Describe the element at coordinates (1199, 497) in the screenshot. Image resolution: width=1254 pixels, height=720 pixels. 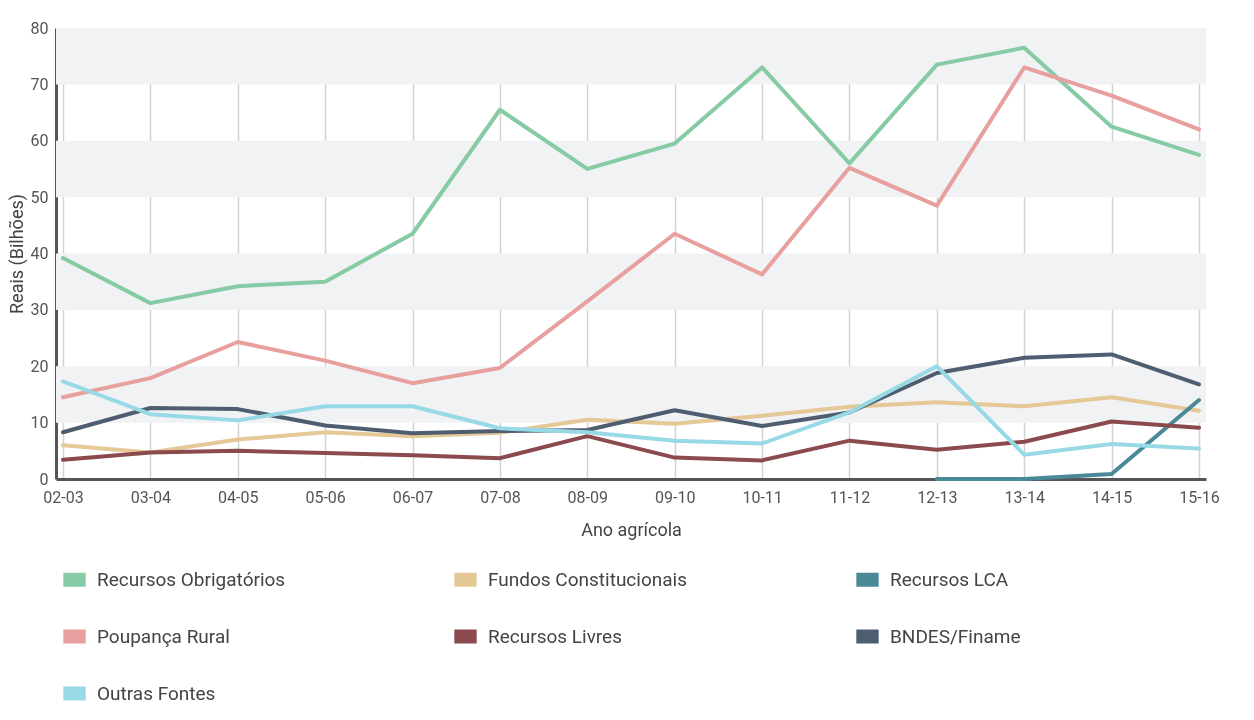
I see `x-tick-label: 15-16` at that location.